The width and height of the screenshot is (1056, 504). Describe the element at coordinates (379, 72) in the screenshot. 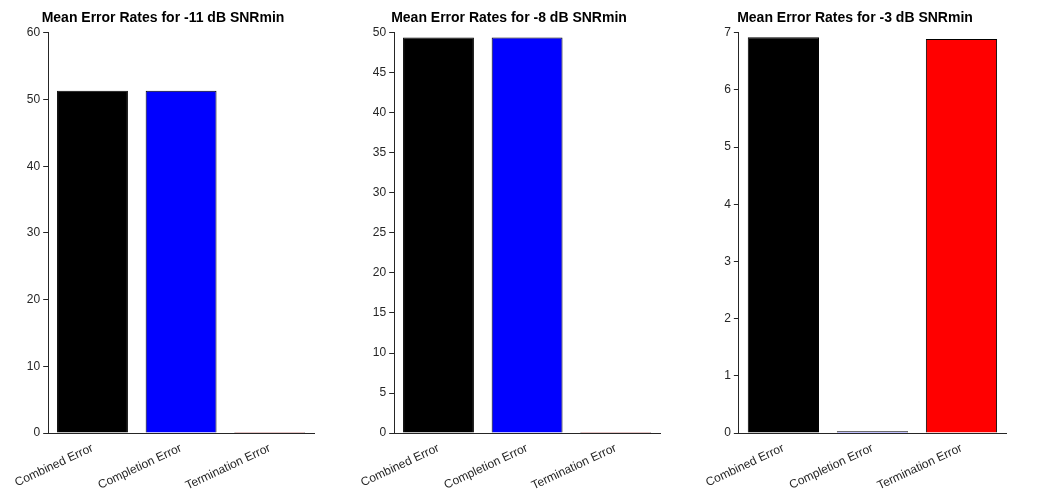

I see `y-tick-label: 45` at that location.